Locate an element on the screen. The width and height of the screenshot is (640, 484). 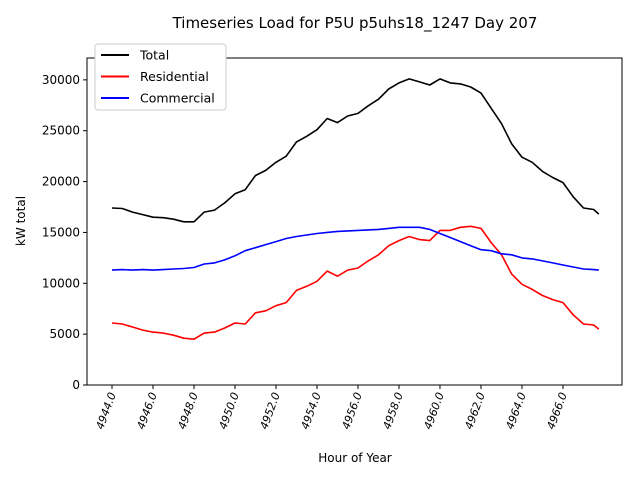
series-line-commercial is located at coordinates (355, 248).